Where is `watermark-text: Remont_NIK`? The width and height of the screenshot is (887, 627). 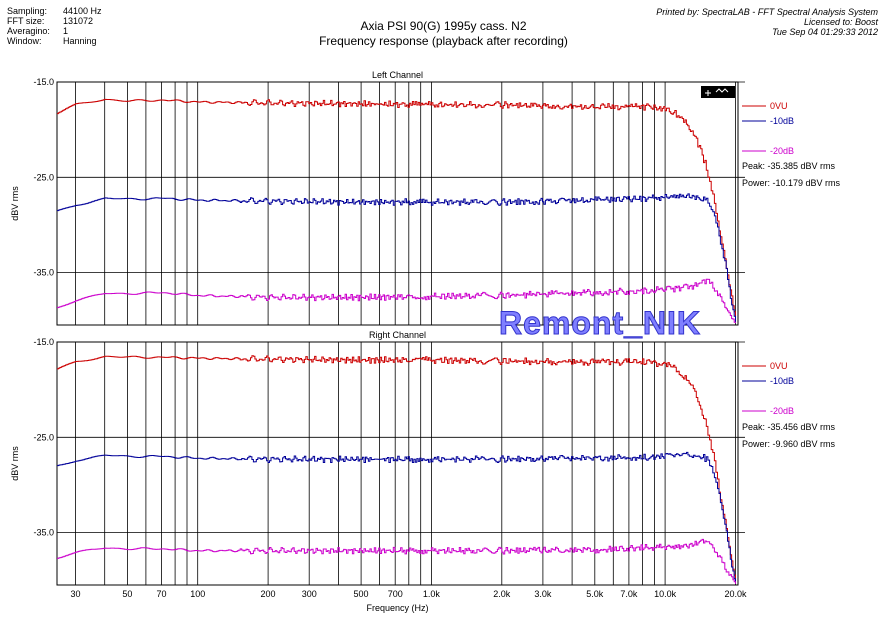
watermark-text: Remont_NIK is located at coordinates (600, 323).